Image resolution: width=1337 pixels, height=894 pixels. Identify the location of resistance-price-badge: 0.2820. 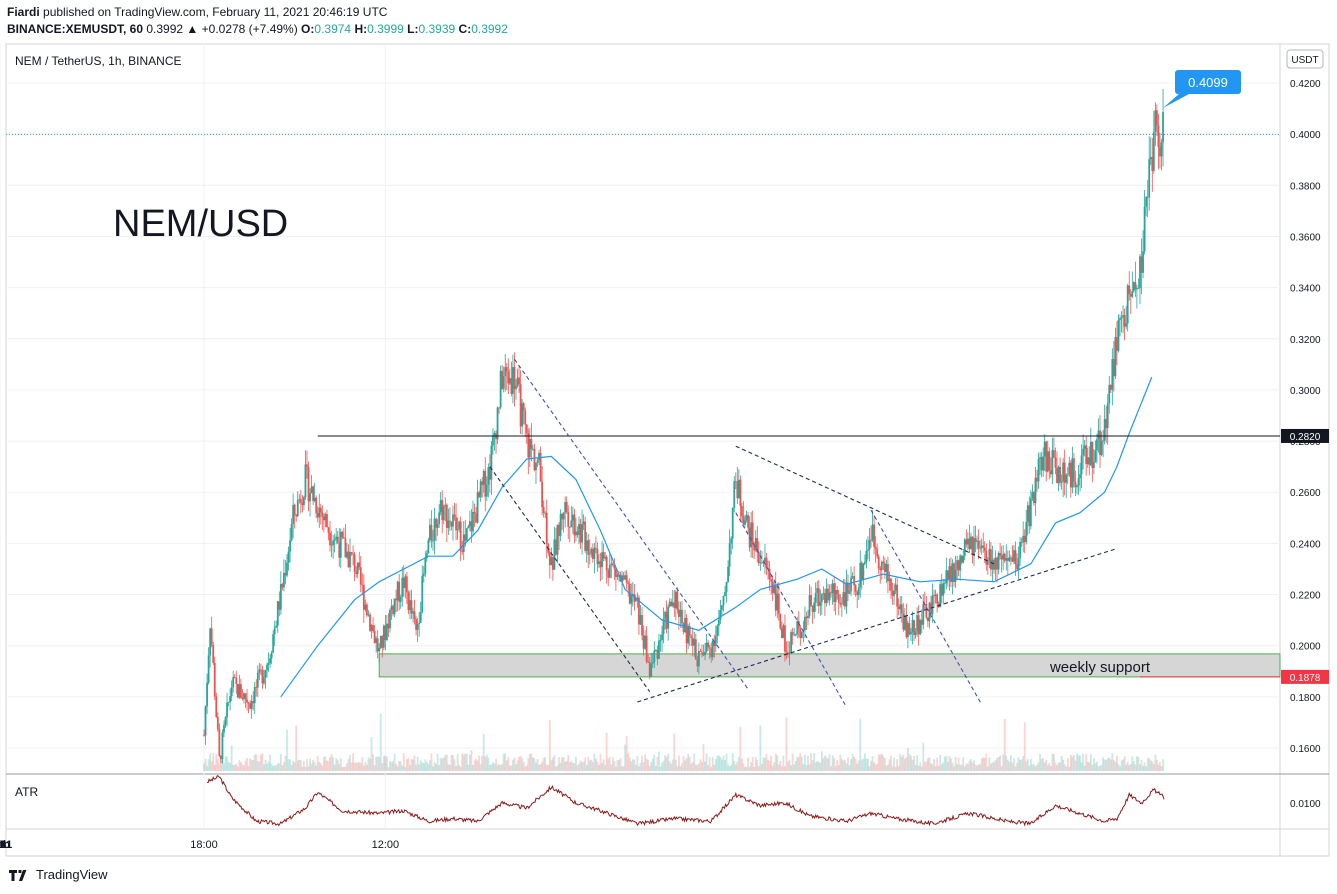
(1305, 437).